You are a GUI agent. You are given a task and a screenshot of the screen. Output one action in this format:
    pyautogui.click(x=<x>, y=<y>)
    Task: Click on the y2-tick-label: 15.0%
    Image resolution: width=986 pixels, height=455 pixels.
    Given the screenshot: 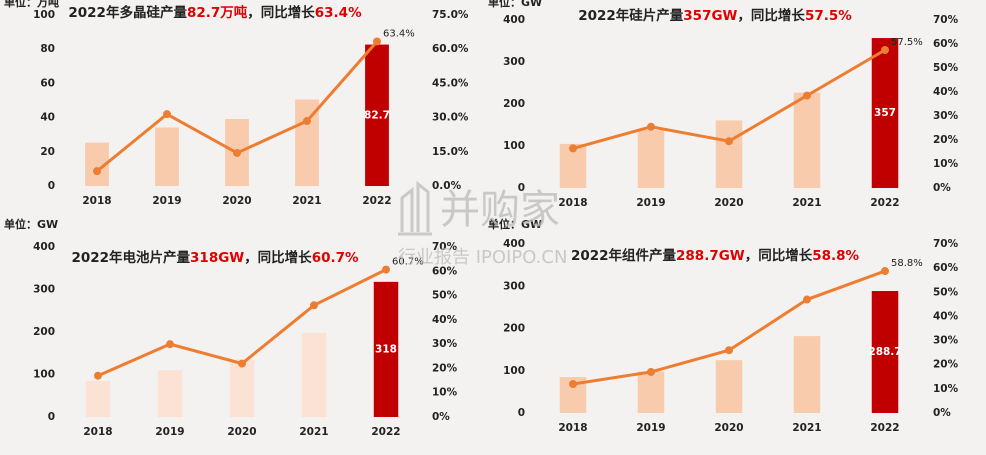 What is the action you would take?
    pyautogui.click(x=450, y=152)
    